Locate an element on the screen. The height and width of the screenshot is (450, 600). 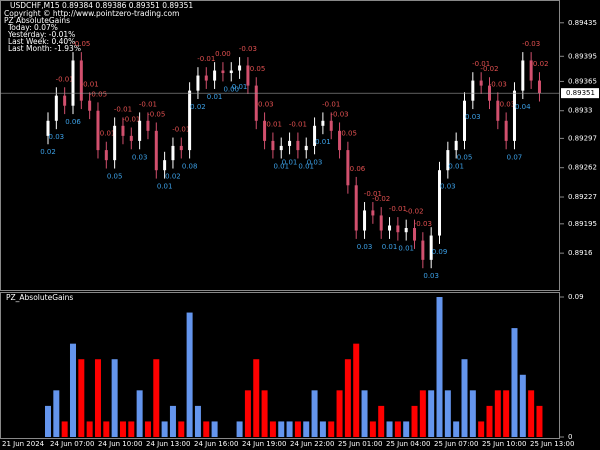
time-label: 25 Jun 01:00 is located at coordinates (360, 444).